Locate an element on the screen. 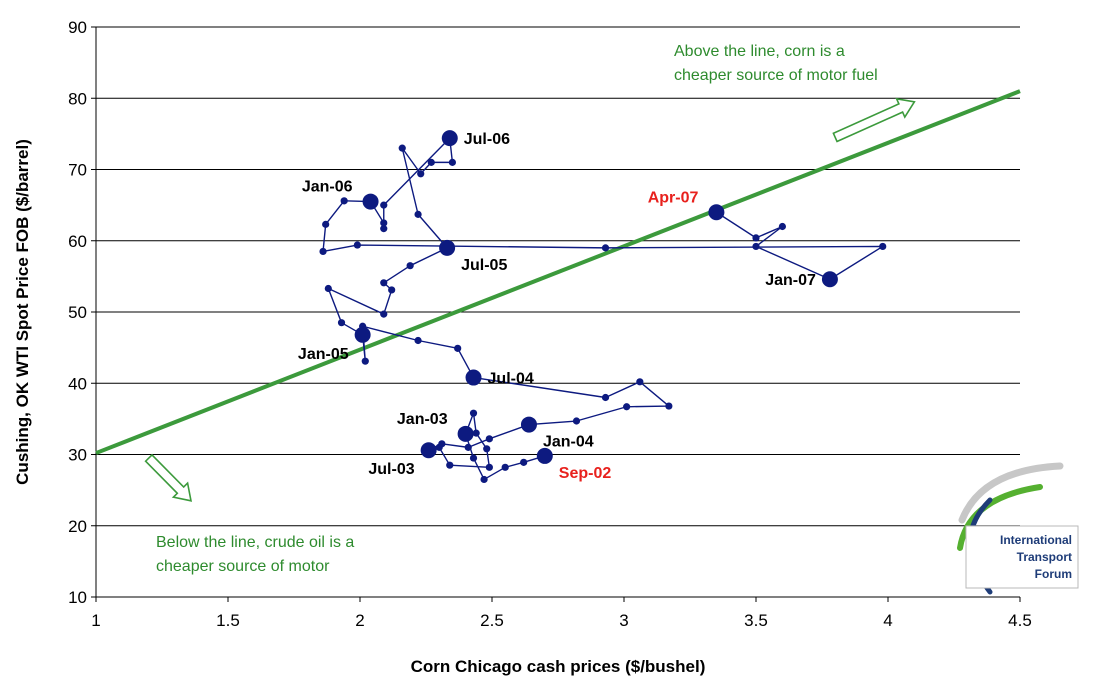 The image size is (1096, 682). arrow-down-icon is located at coordinates (168, 477).